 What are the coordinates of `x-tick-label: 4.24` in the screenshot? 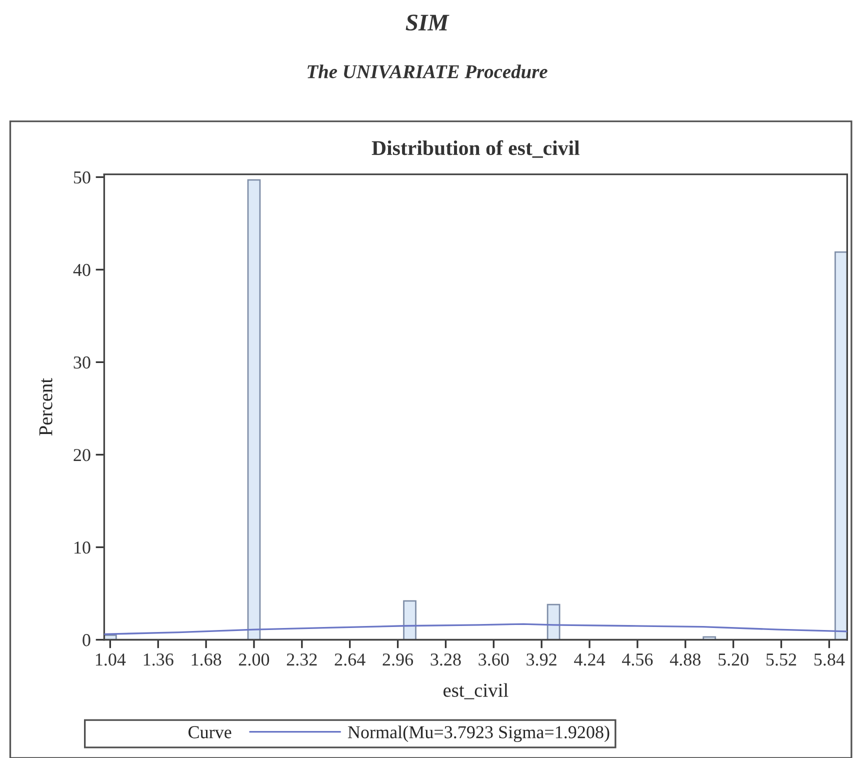 It's located at (590, 660).